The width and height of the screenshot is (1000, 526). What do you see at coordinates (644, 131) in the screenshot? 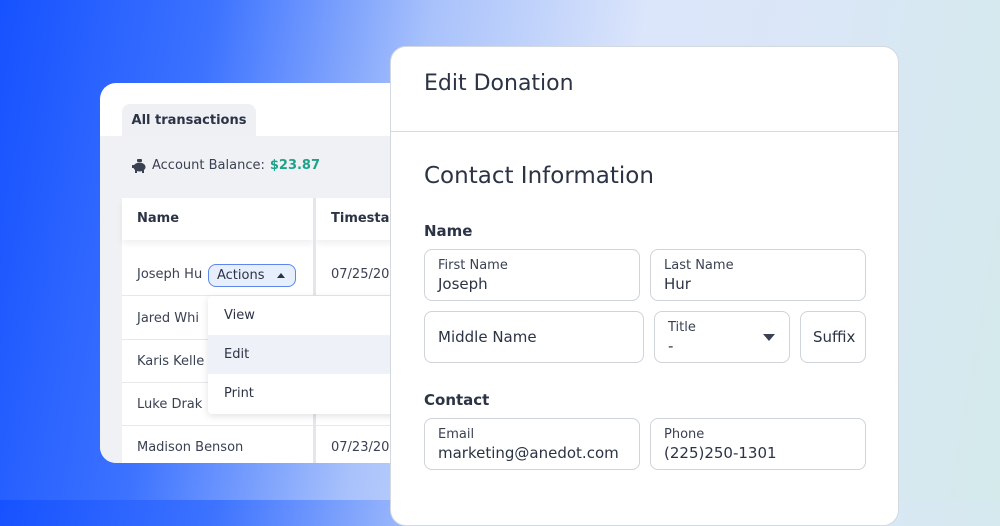
I see `divider` at bounding box center [644, 131].